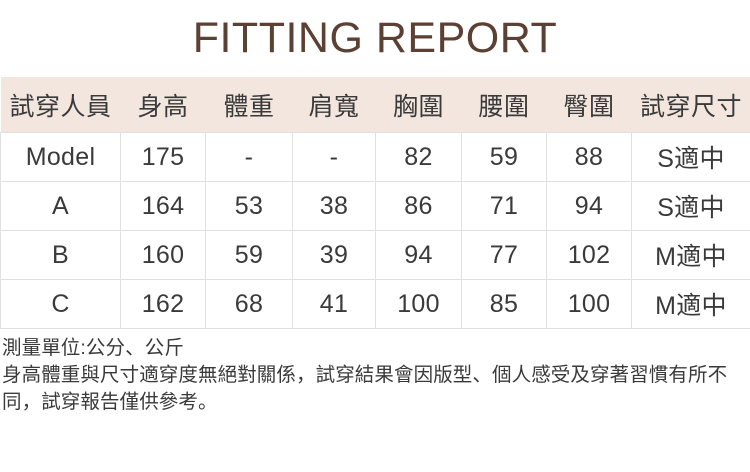 The height and width of the screenshot is (472, 750). I want to click on cell-bust: 82, so click(418, 157).